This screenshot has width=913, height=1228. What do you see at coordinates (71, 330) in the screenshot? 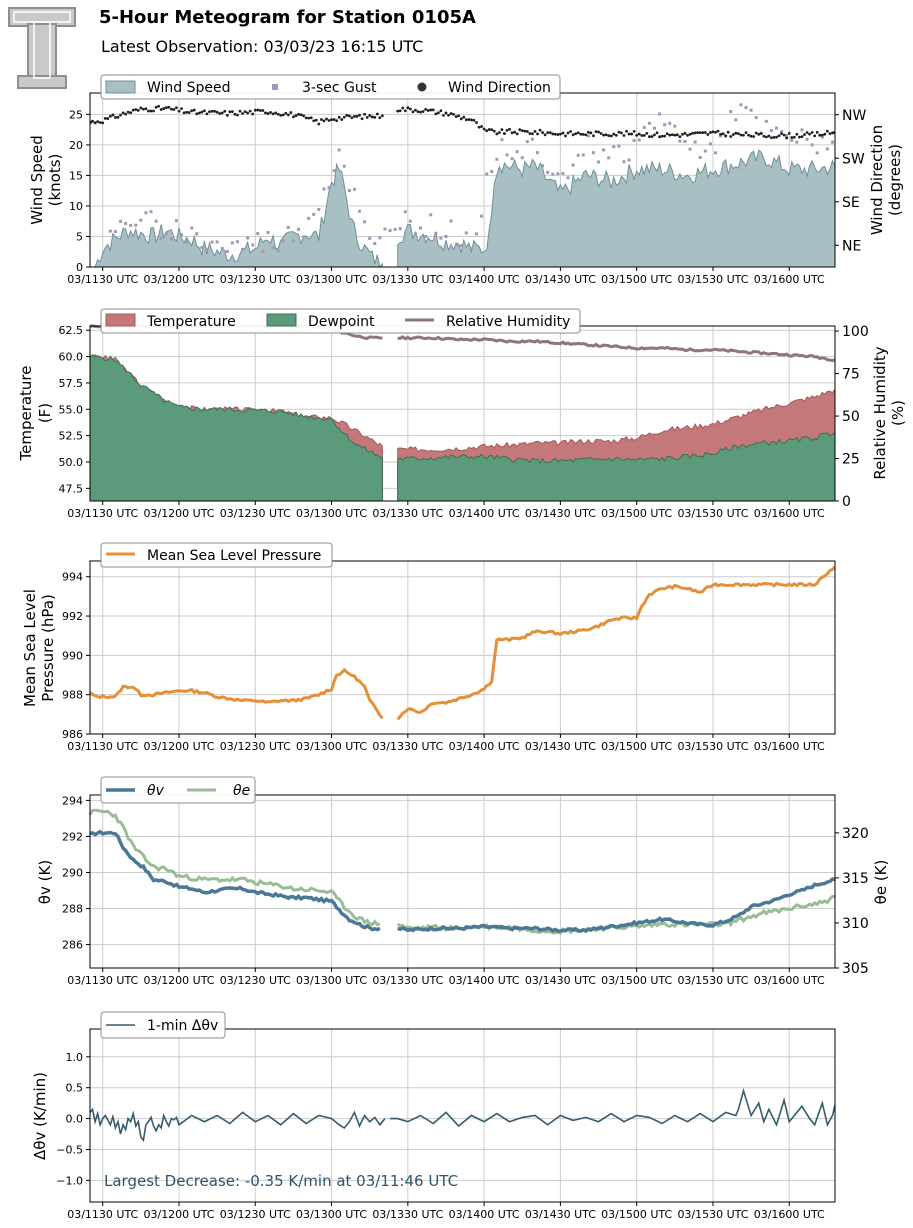
I see `y-tick-label: 62.5` at bounding box center [71, 330].